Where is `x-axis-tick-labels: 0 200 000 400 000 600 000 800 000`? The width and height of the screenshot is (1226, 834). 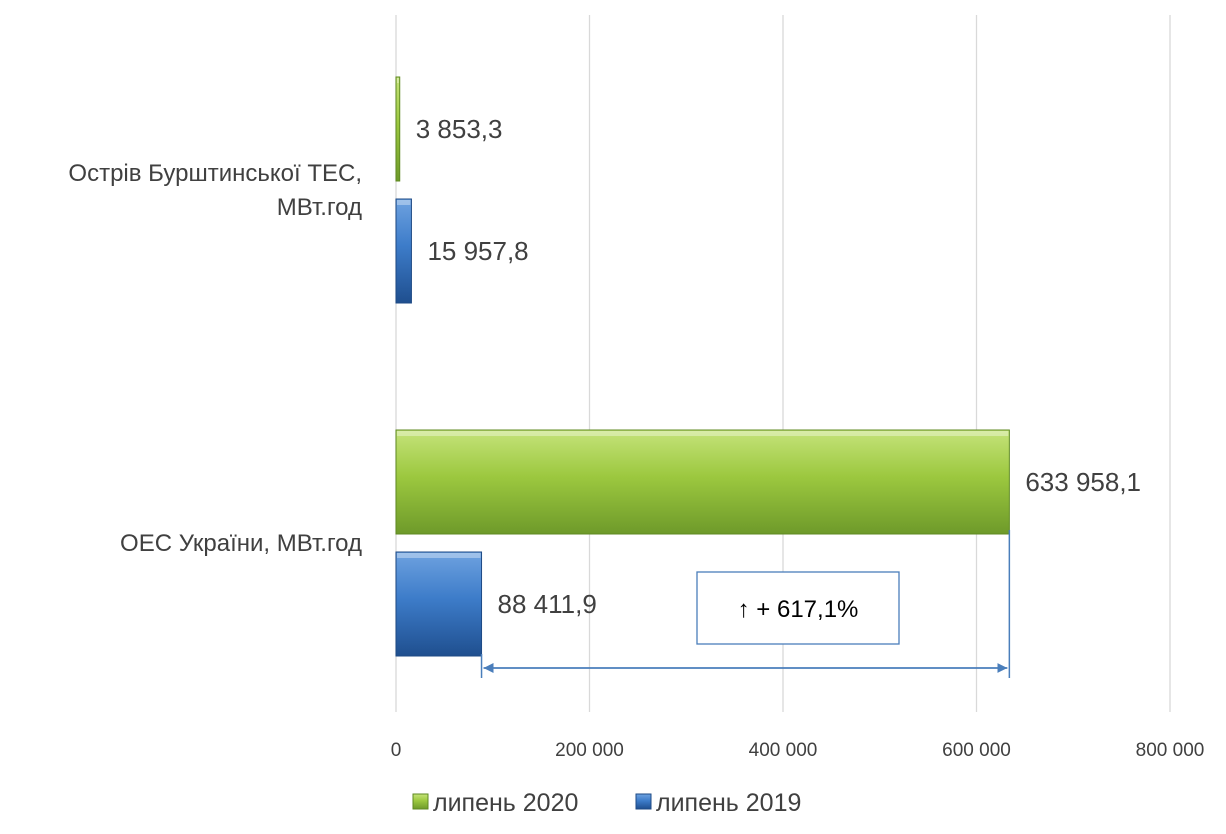 x-axis-tick-labels: 0 200 000 400 000 600 000 800 000 is located at coordinates (798, 750).